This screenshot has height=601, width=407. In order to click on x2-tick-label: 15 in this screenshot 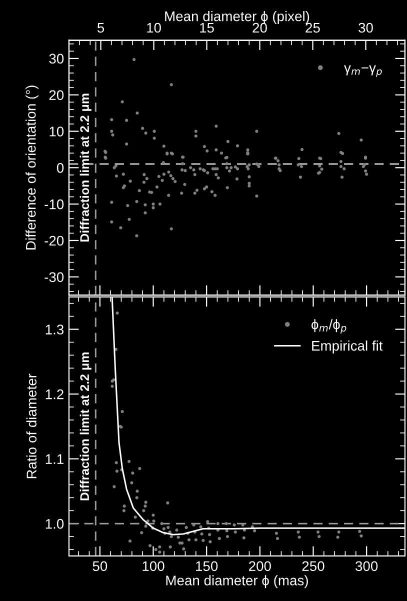, I will do `click(207, 27)`.